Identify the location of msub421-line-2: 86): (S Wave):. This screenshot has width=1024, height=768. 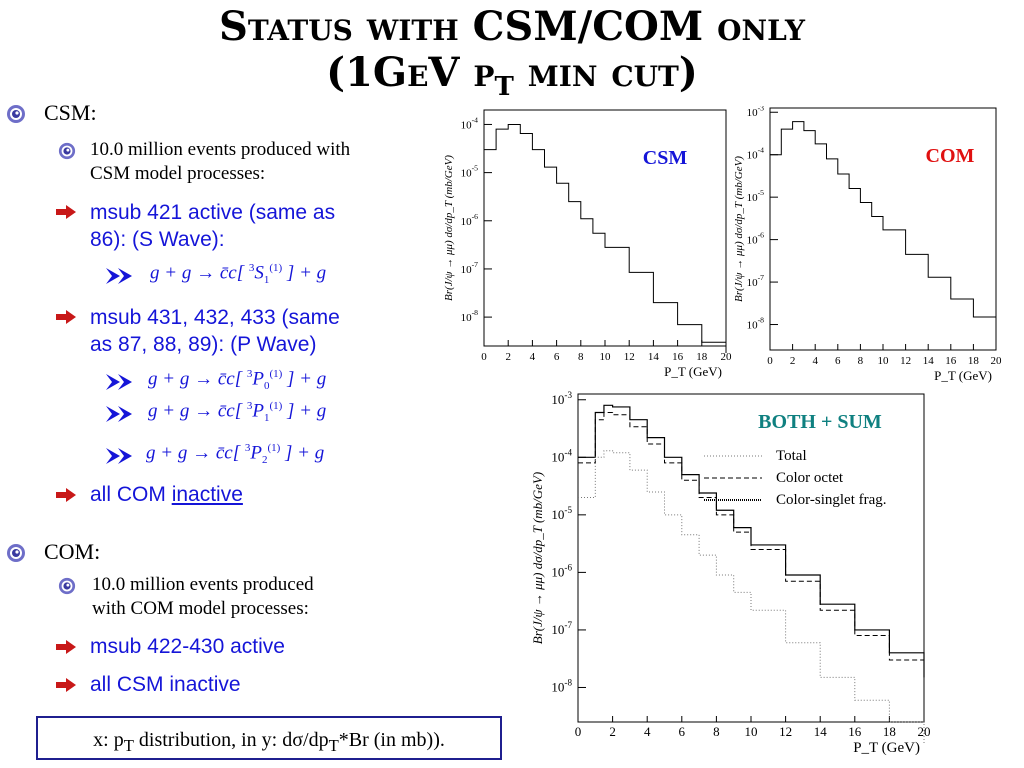
(157, 239).